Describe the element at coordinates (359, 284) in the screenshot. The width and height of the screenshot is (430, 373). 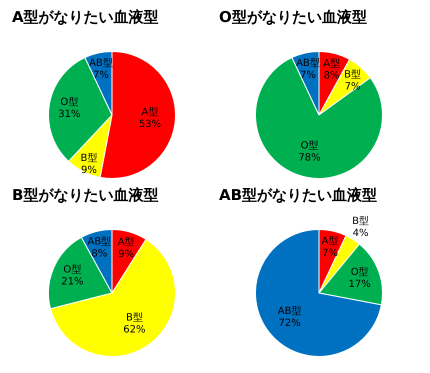
I see `data-label: 17%` at that location.